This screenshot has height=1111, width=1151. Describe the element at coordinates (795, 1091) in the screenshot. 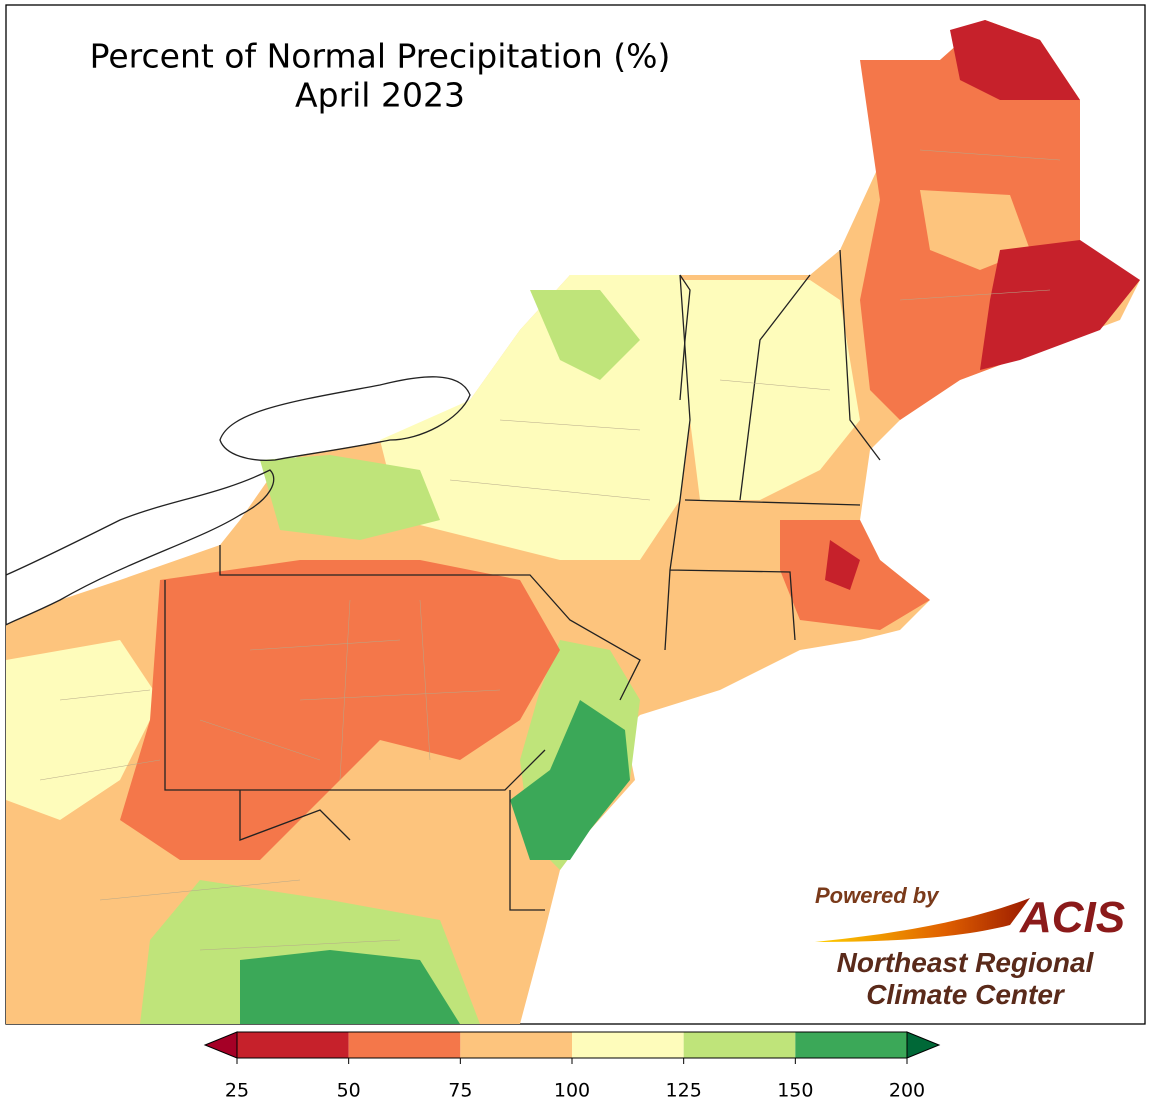

I see `colorbar-tick-label: 150` at that location.